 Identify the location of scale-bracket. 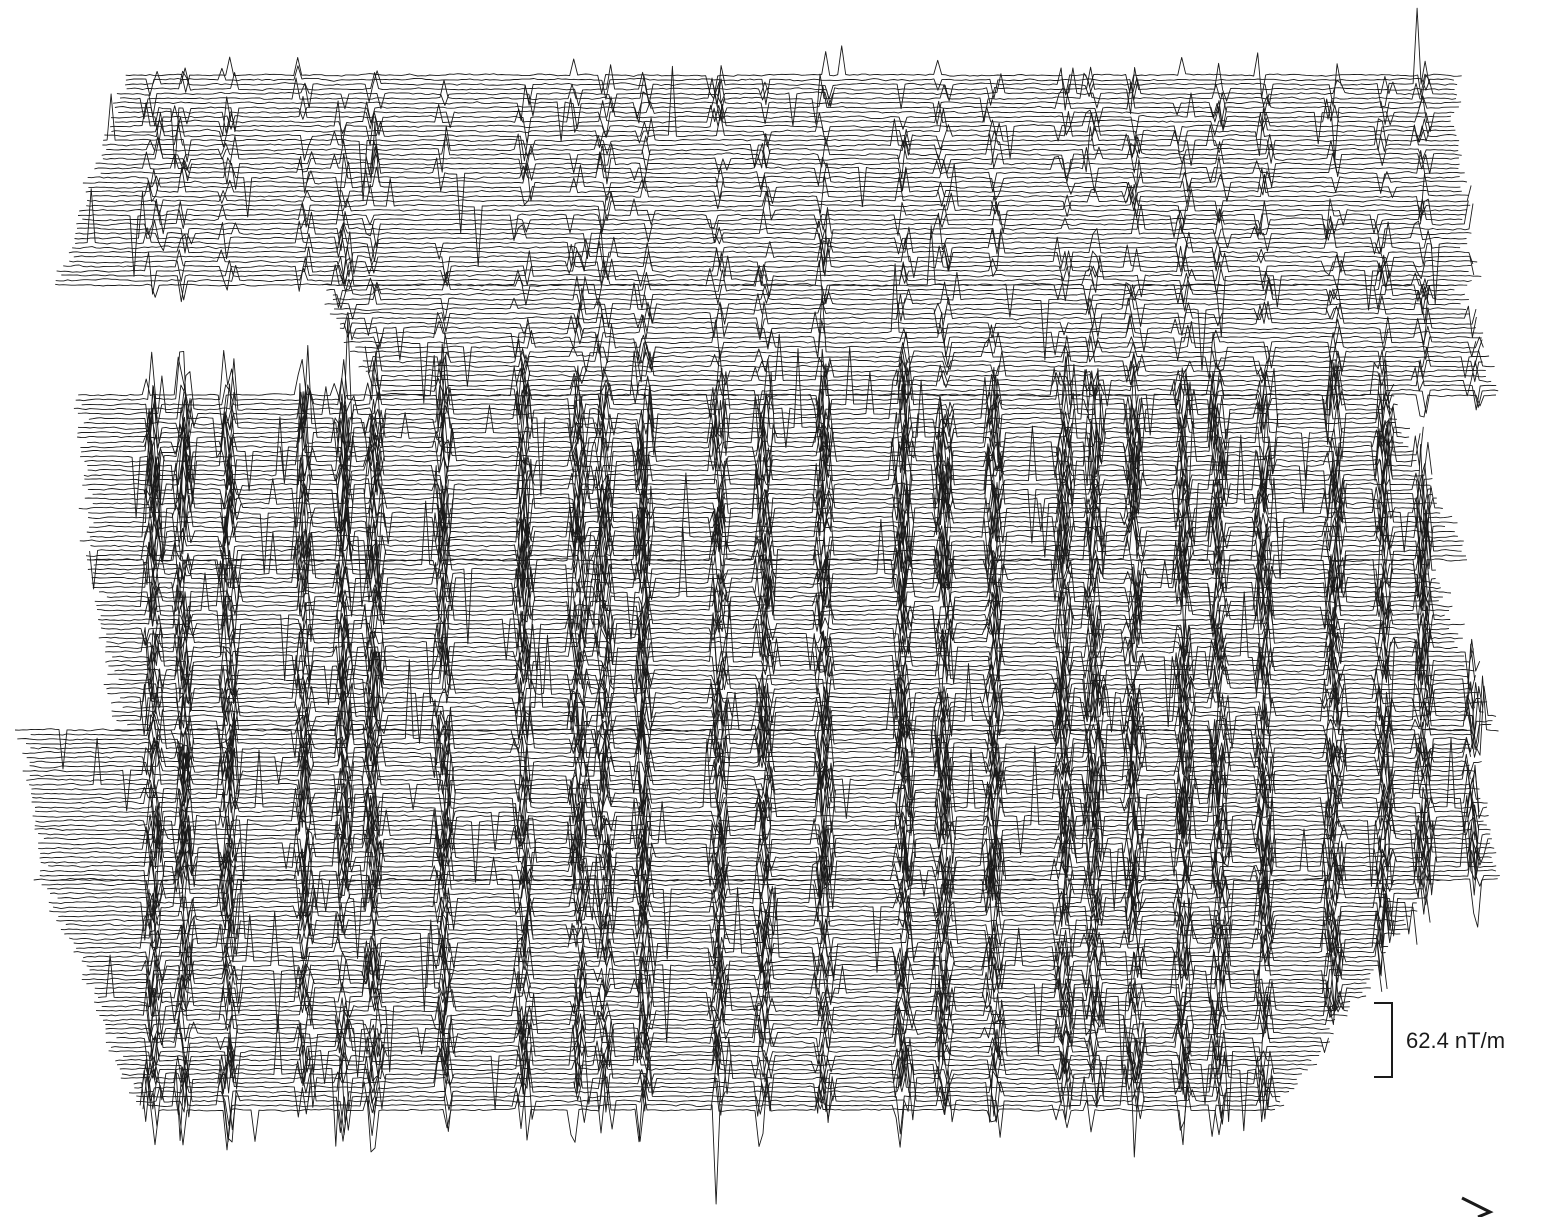
(1383, 1040).